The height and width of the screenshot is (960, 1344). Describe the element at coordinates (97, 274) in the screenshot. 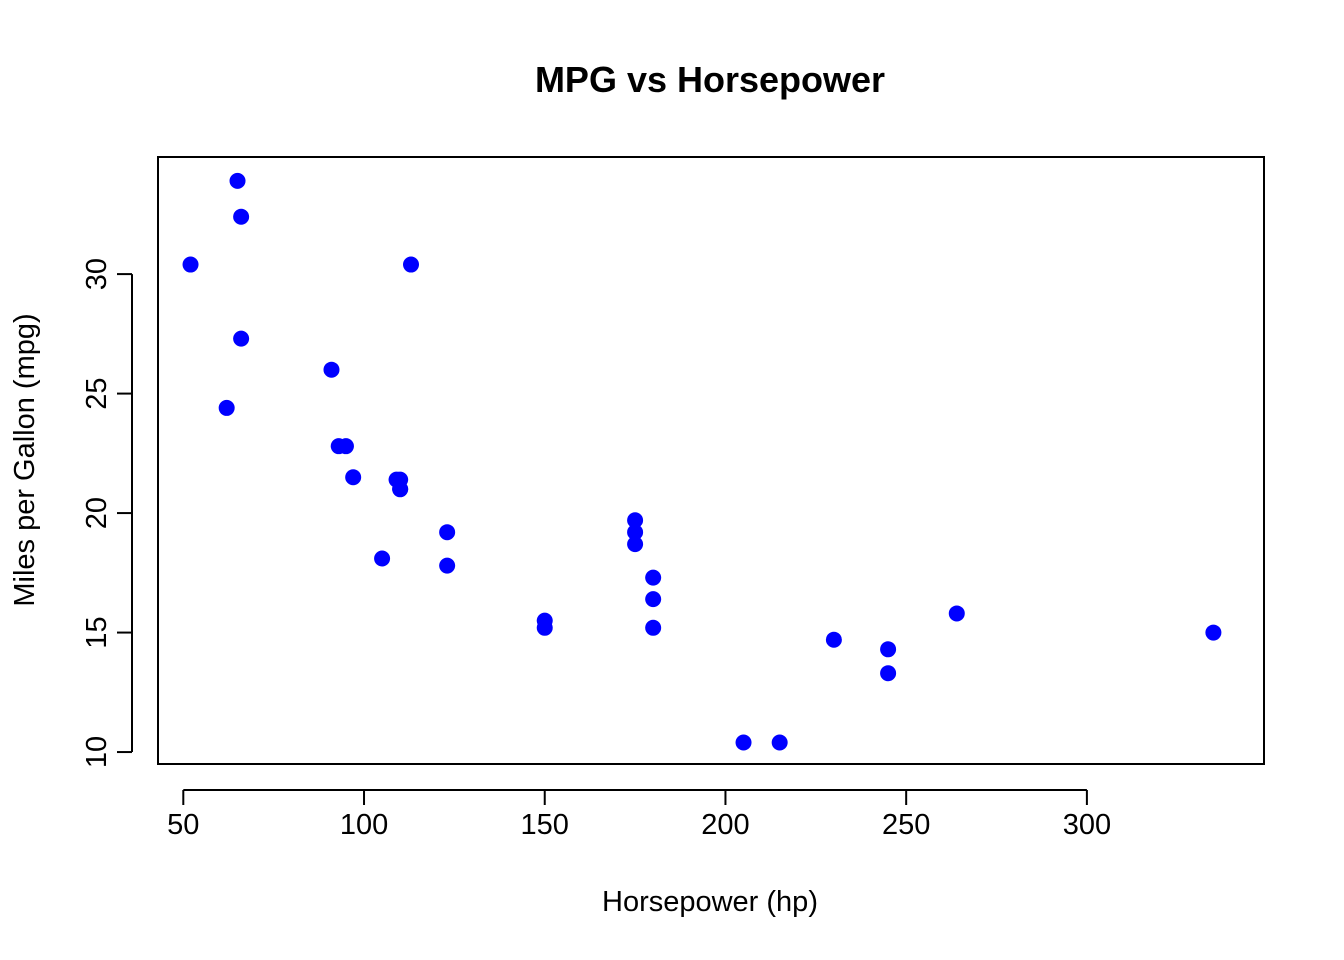

I see `y-tick-label: 30` at that location.